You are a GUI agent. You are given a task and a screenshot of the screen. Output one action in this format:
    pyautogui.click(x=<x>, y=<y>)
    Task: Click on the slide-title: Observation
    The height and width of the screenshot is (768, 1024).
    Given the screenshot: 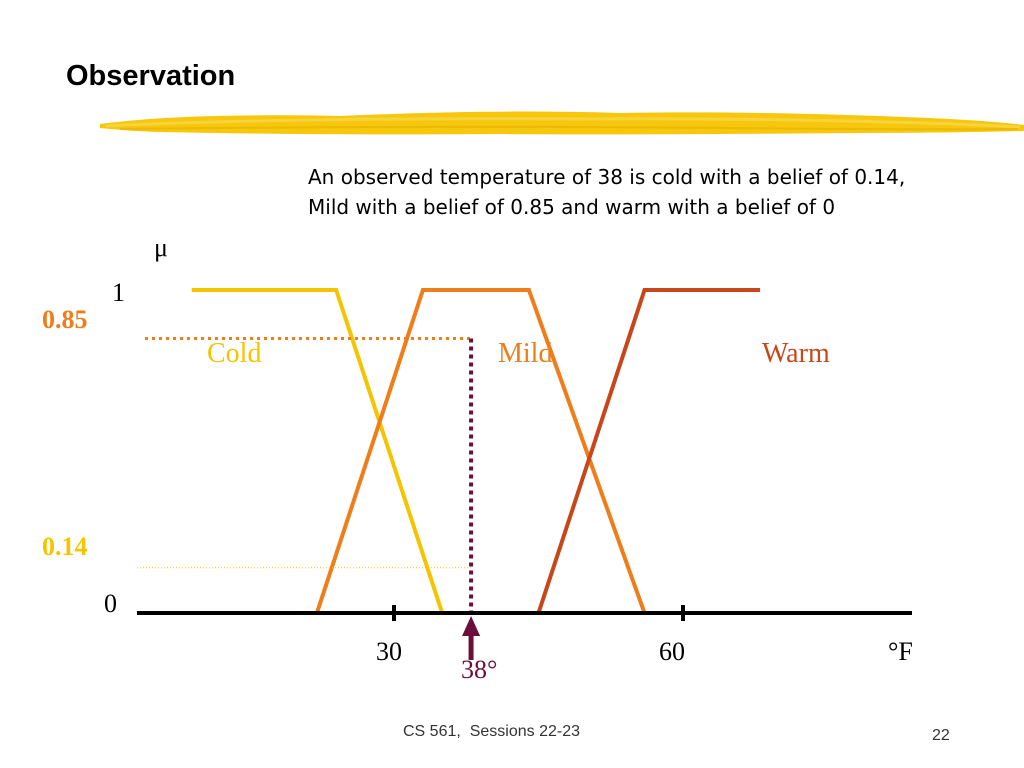 What is the action you would take?
    pyautogui.click(x=151, y=76)
    